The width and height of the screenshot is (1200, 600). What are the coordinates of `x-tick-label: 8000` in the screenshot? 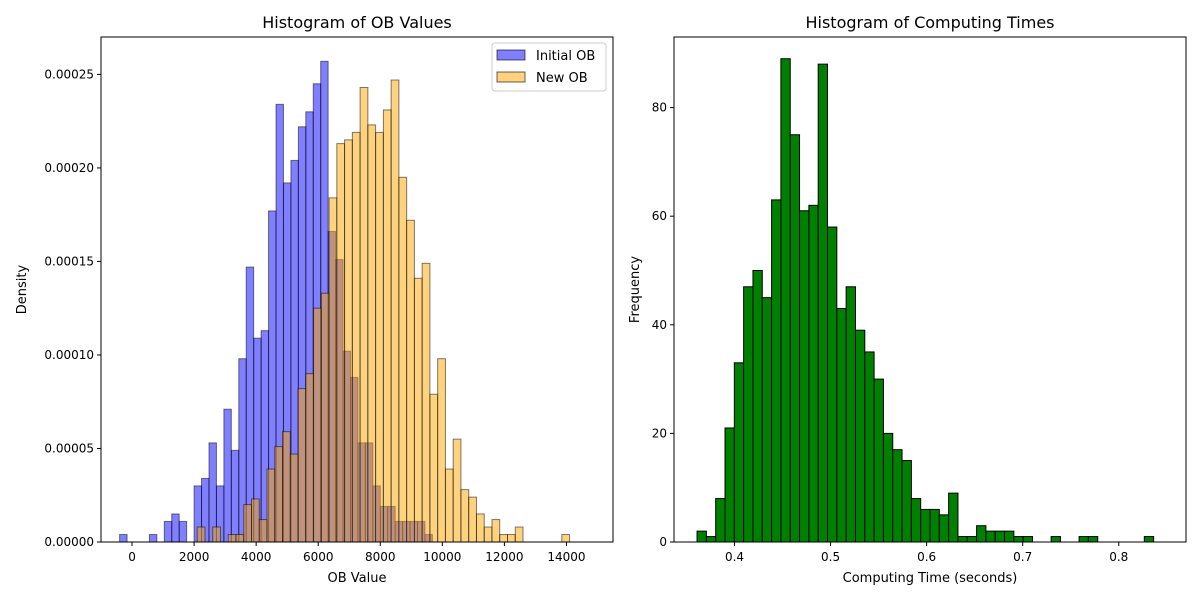 It's located at (380, 557).